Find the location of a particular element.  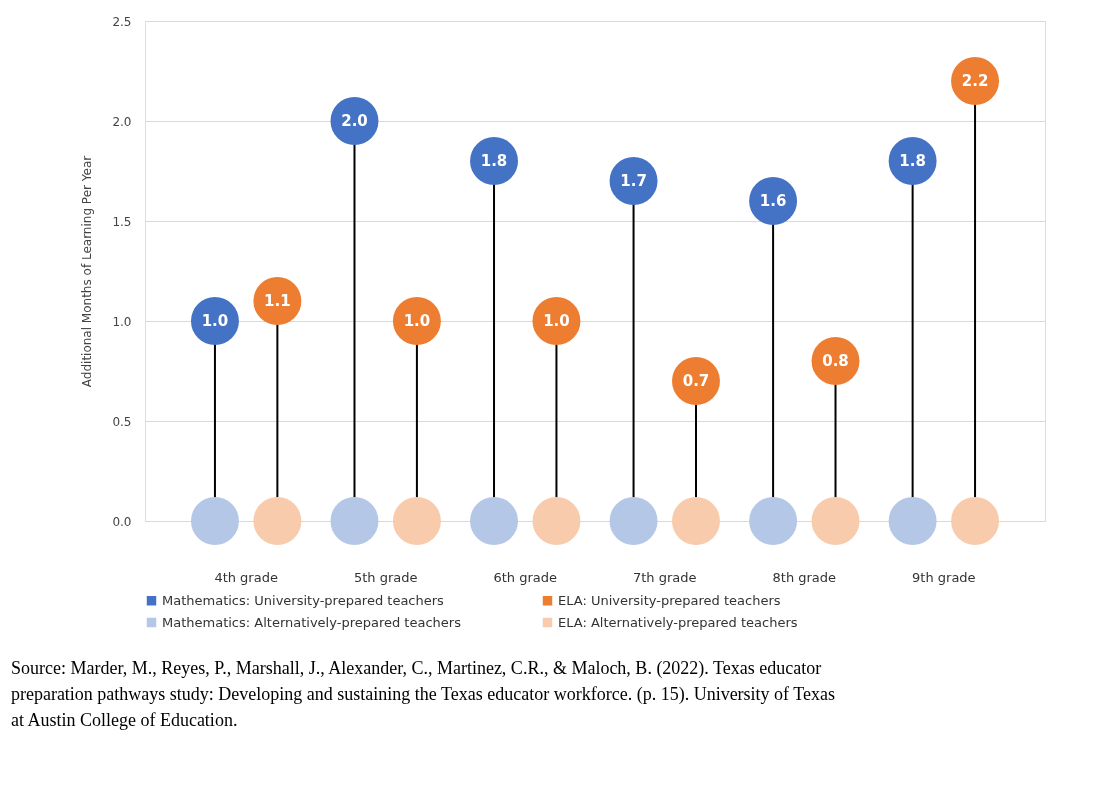

x-tick-label: 9th grade is located at coordinates (944, 577).